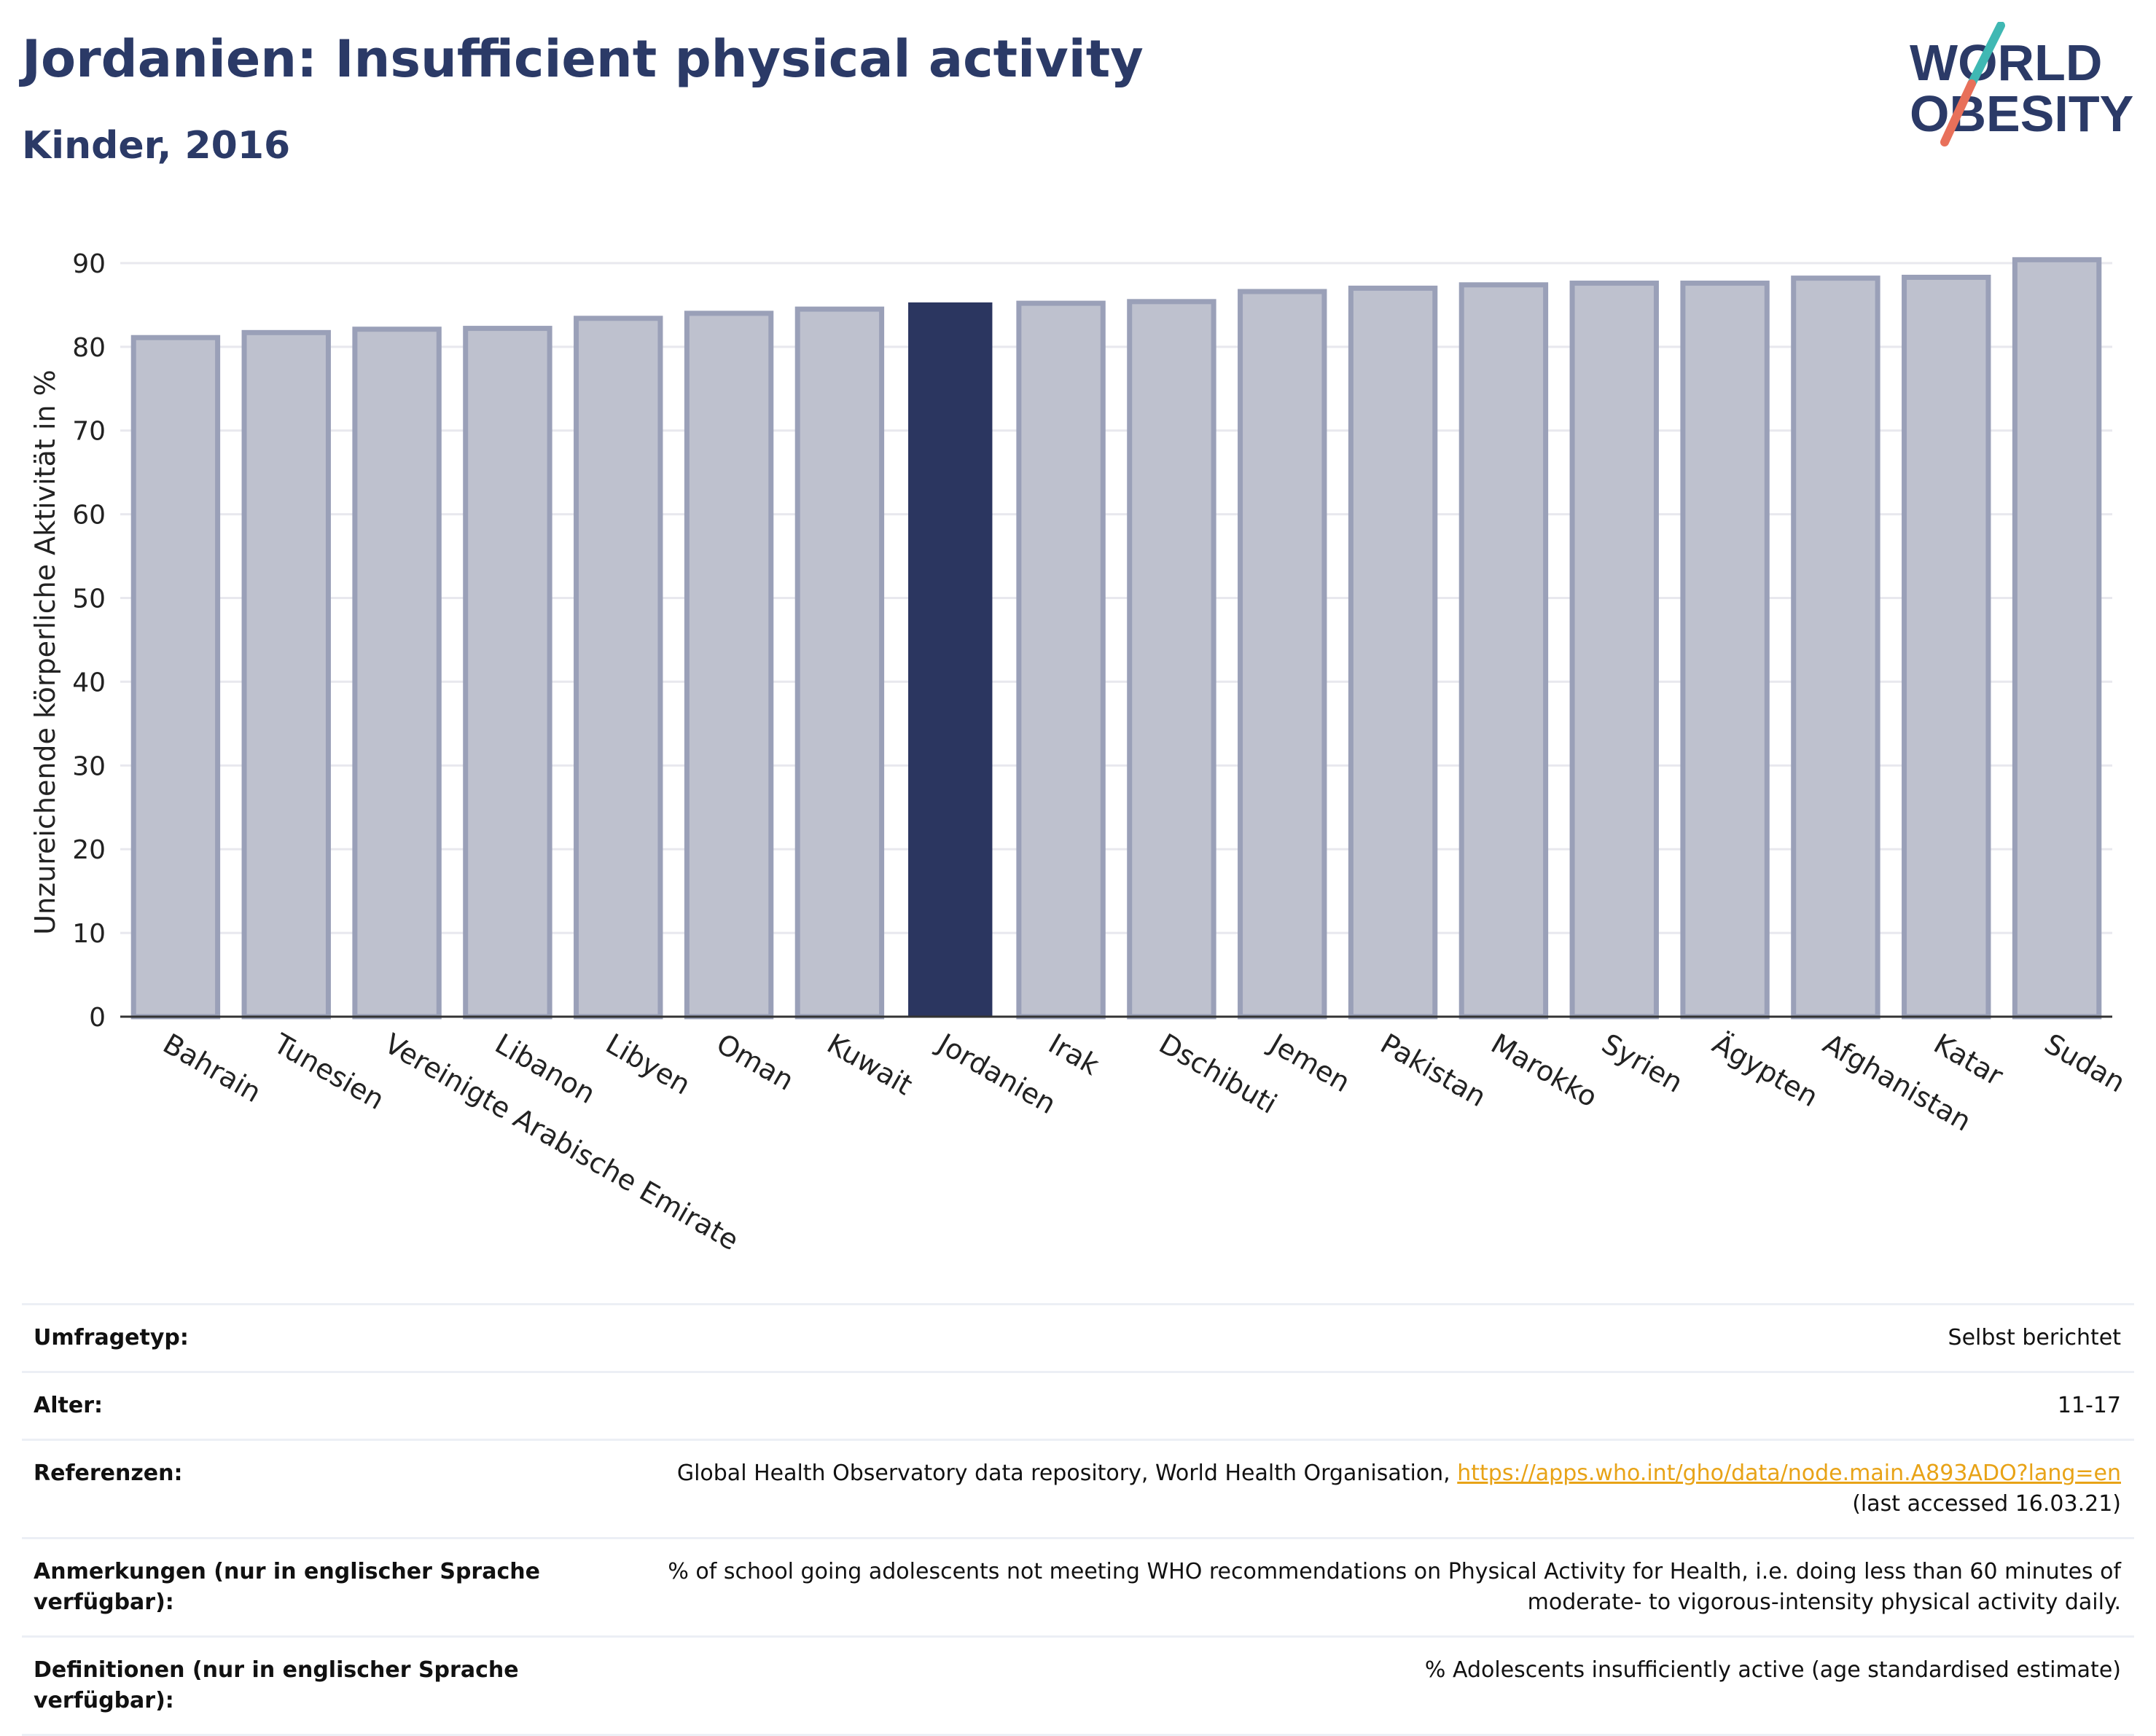 The height and width of the screenshot is (1736, 2156). What do you see at coordinates (1969, 1060) in the screenshot?
I see `x-tick-label: Katar` at bounding box center [1969, 1060].